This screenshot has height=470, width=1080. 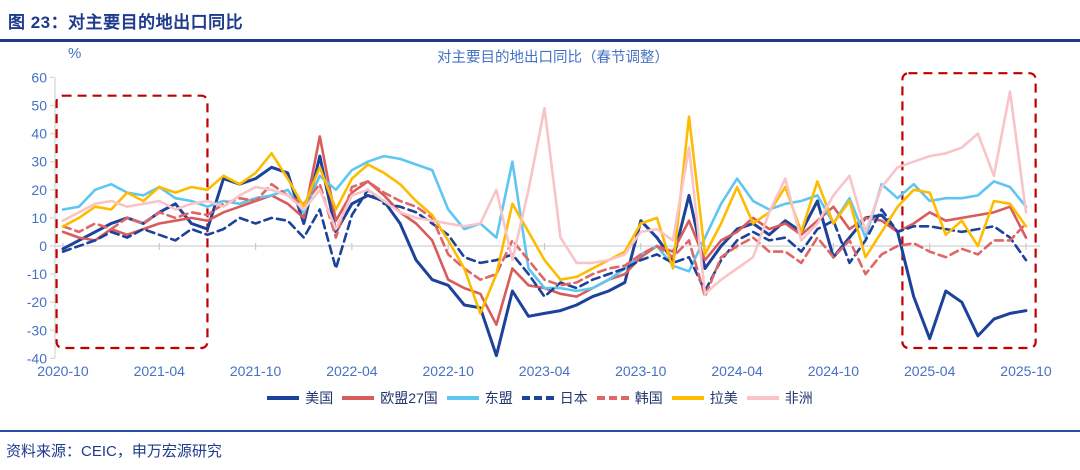 What do you see at coordinates (352, 371) in the screenshot?
I see `x-tick-label: 2022-04` at bounding box center [352, 371].